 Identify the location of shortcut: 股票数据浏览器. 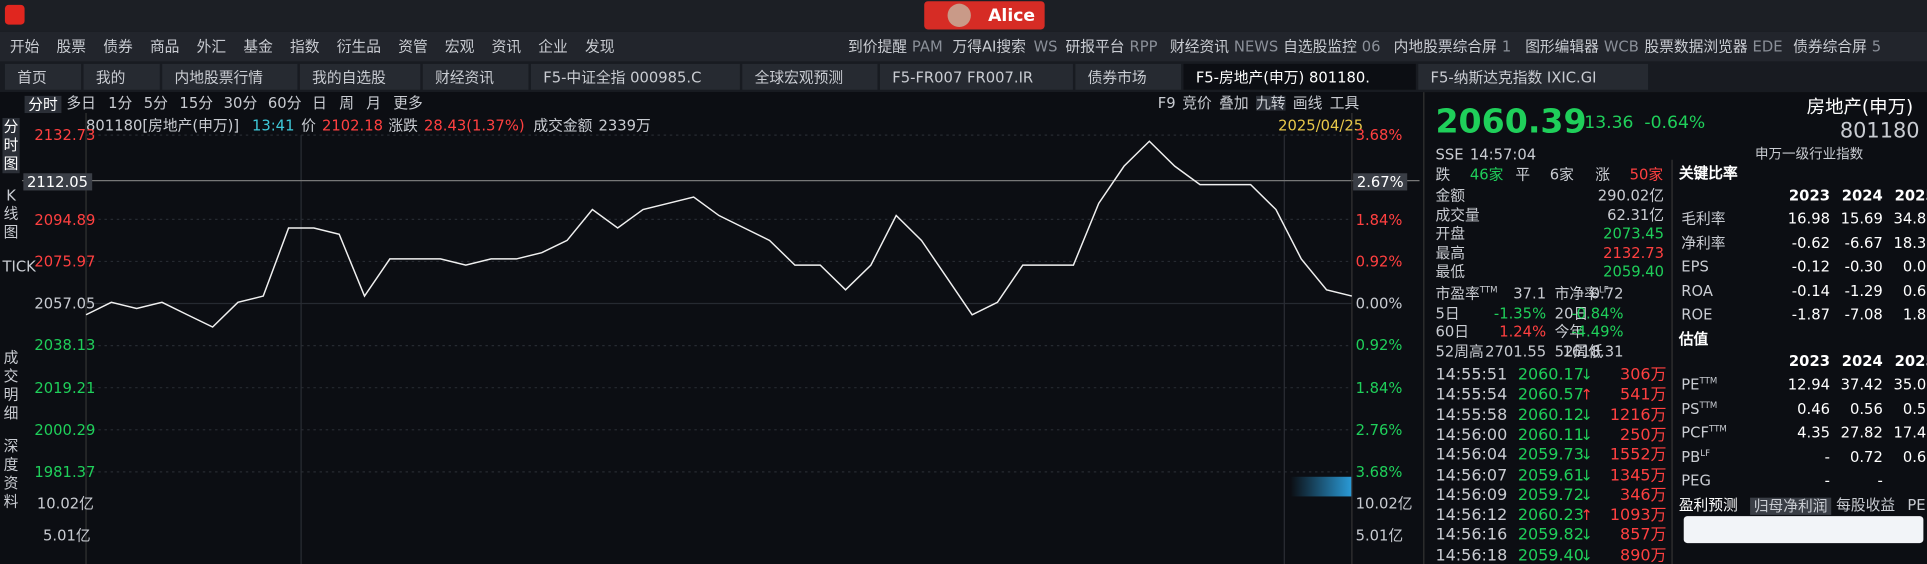
(1696, 47).